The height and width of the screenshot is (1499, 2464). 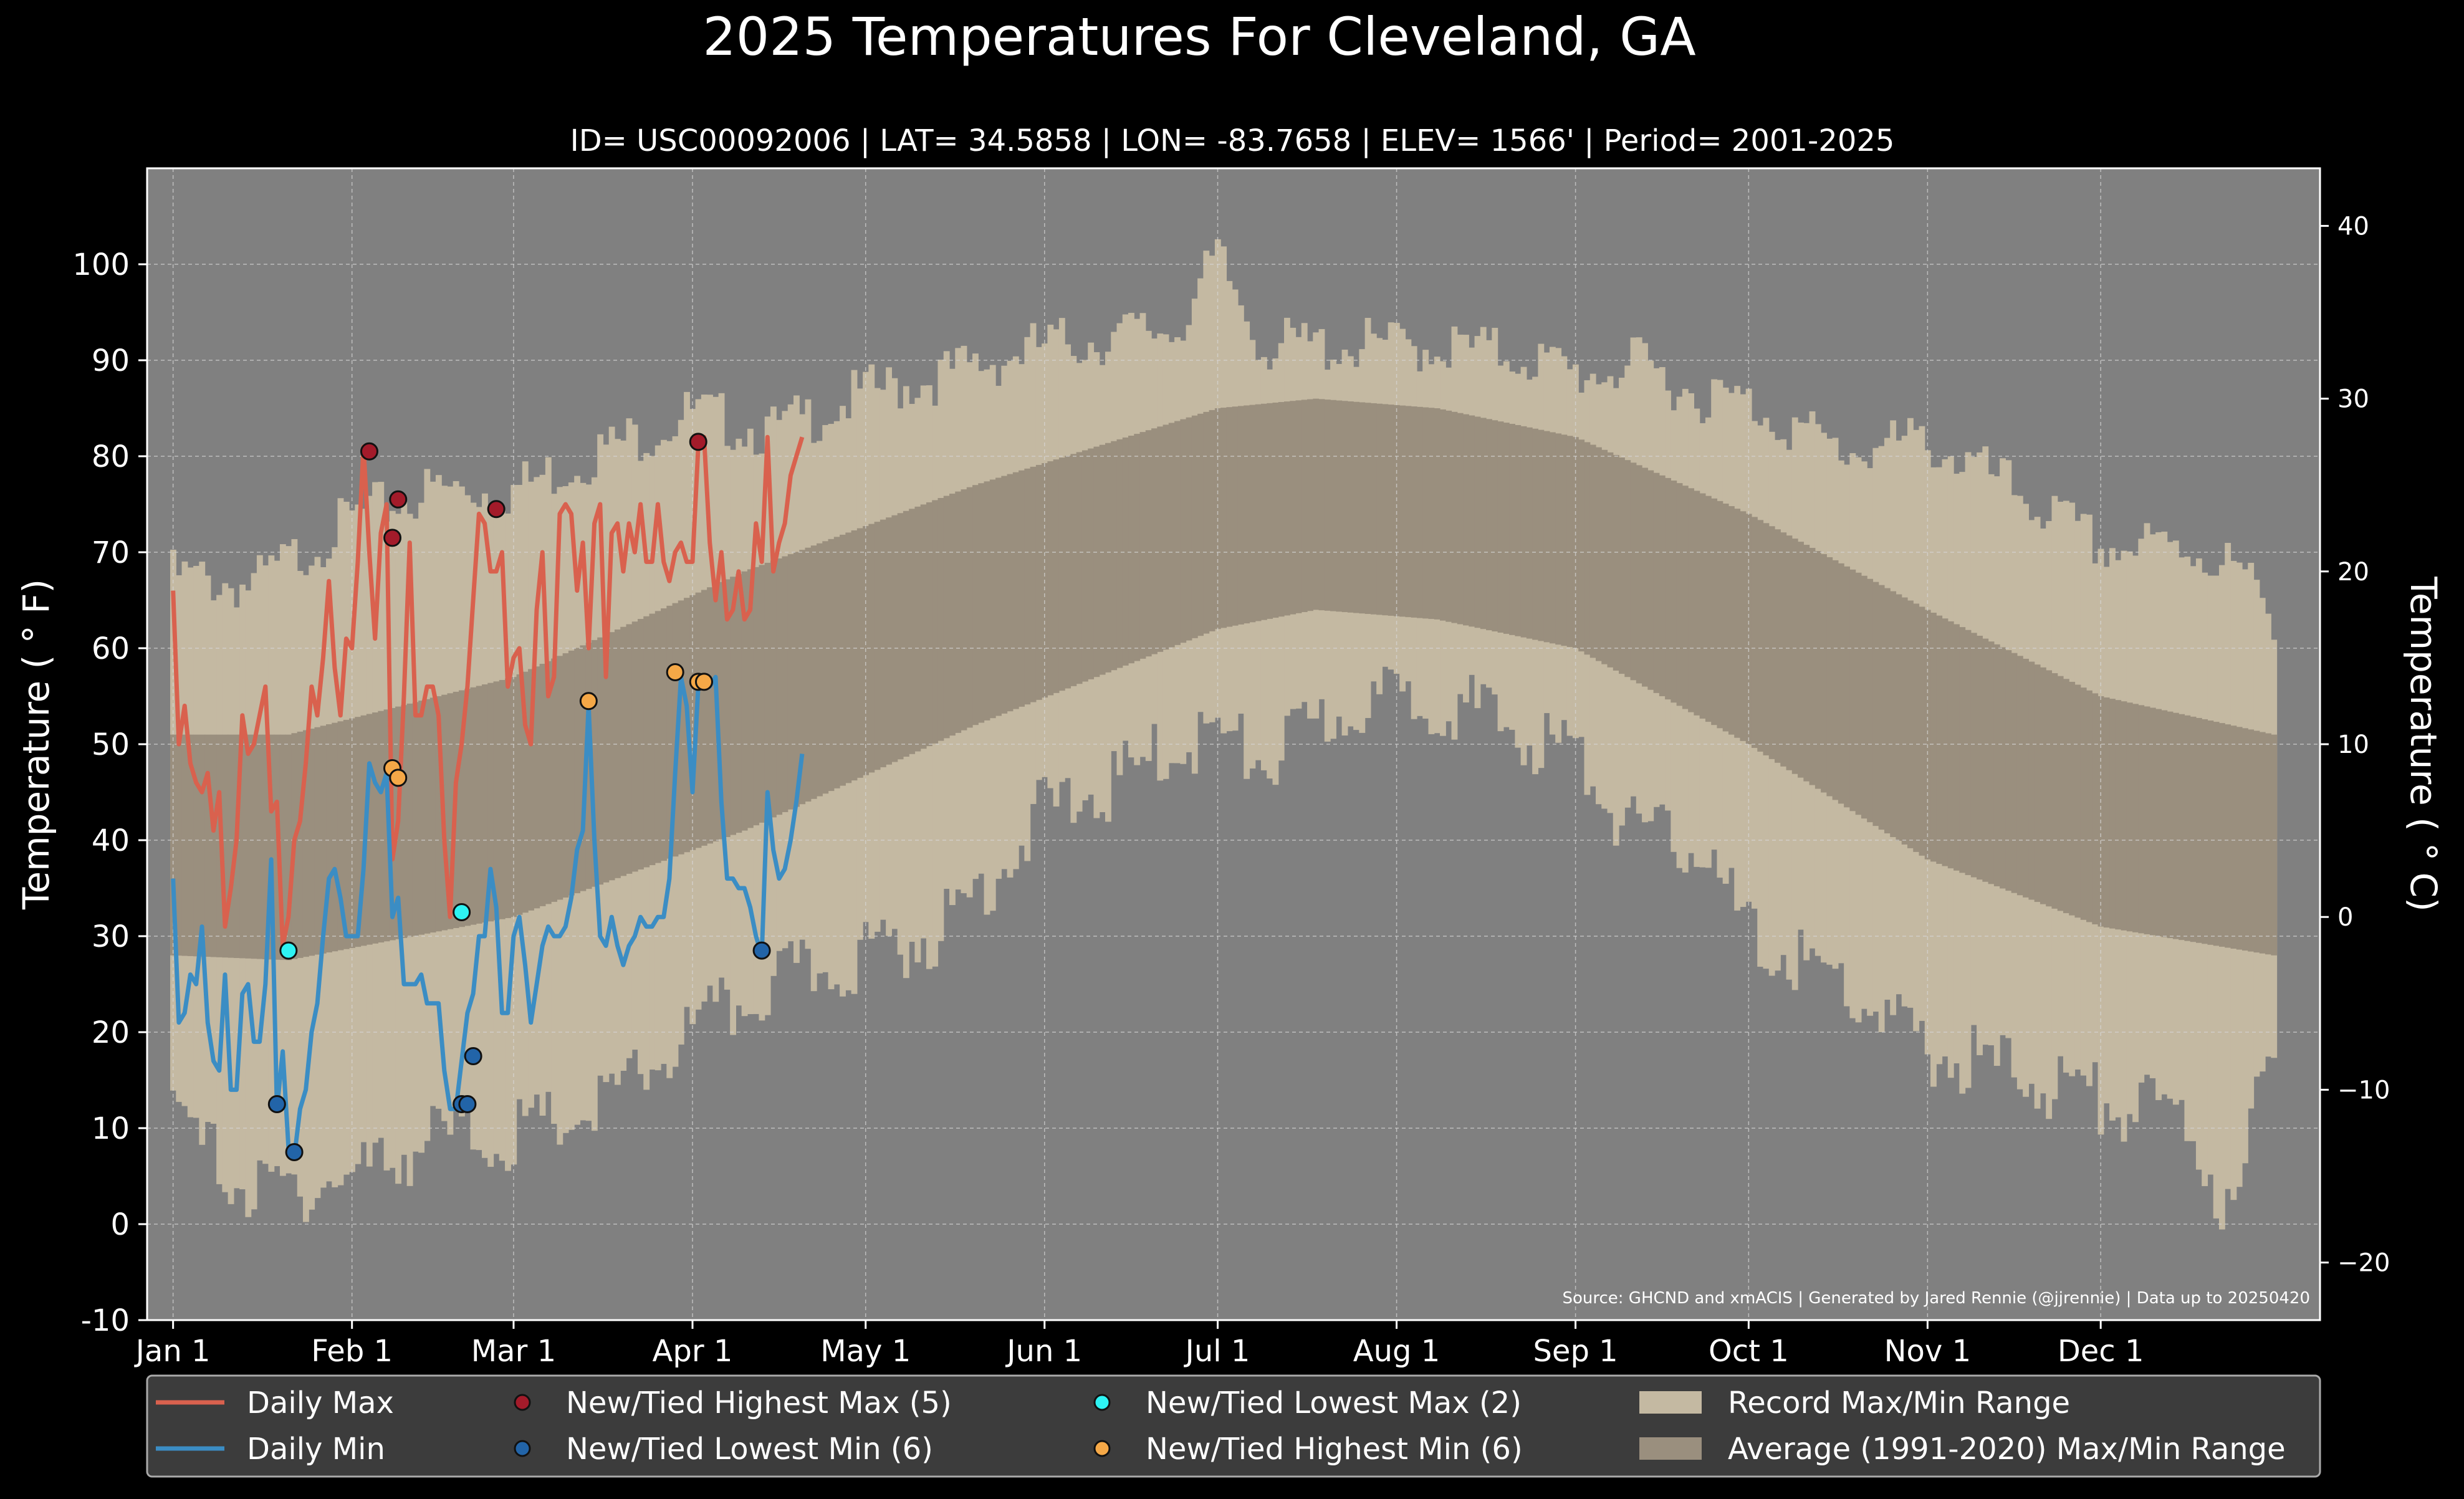 What do you see at coordinates (111, 840) in the screenshot?
I see `y-tick-label: 40` at bounding box center [111, 840].